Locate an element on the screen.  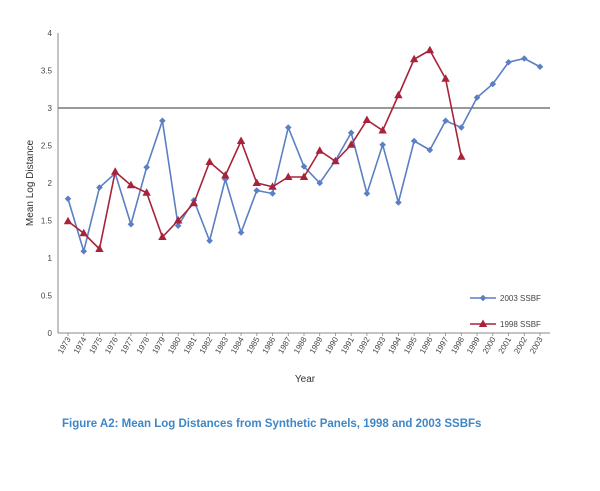
x-tick-label: 1984 is located at coordinates (237, 345).